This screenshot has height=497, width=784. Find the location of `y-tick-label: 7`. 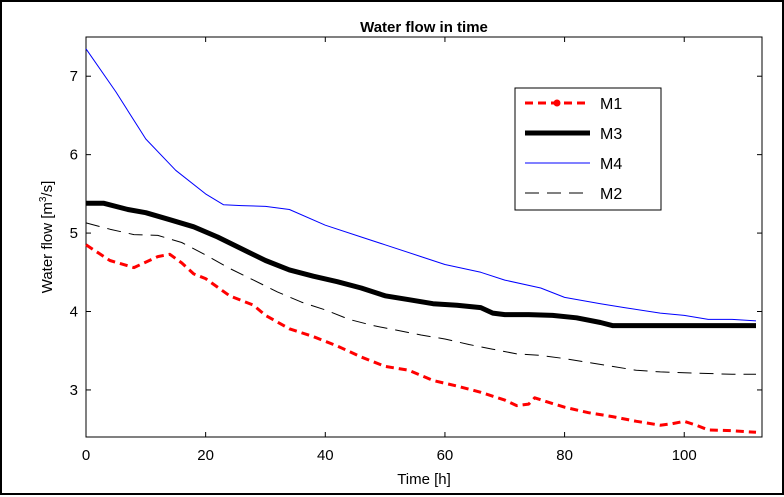

y-tick-label: 7 is located at coordinates (74, 76).